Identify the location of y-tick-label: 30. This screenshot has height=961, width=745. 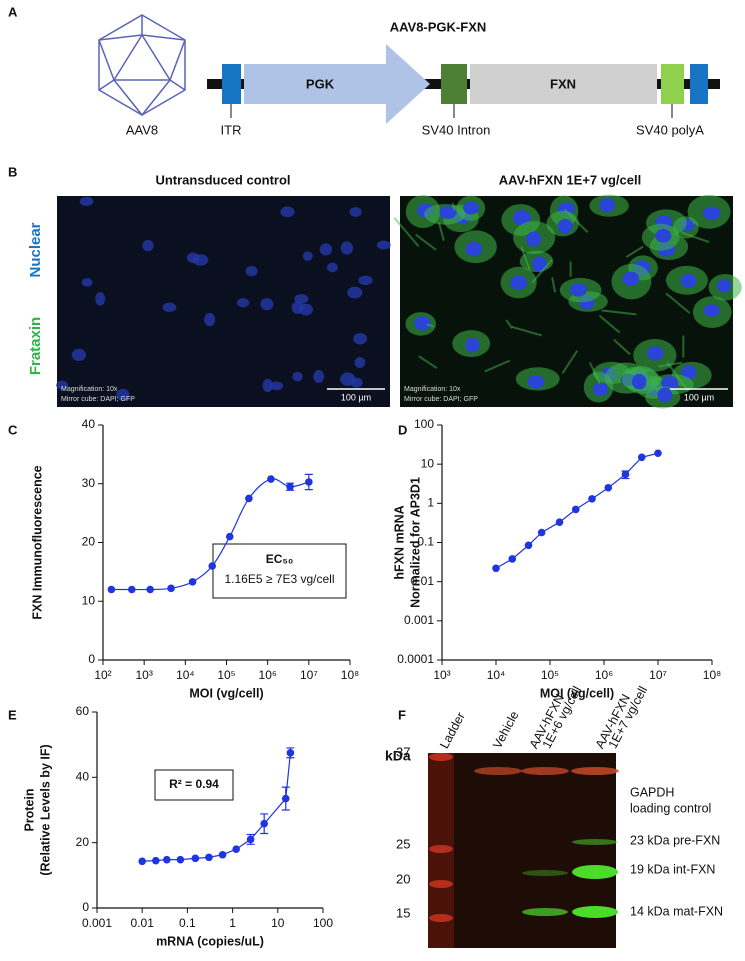
(89, 483).